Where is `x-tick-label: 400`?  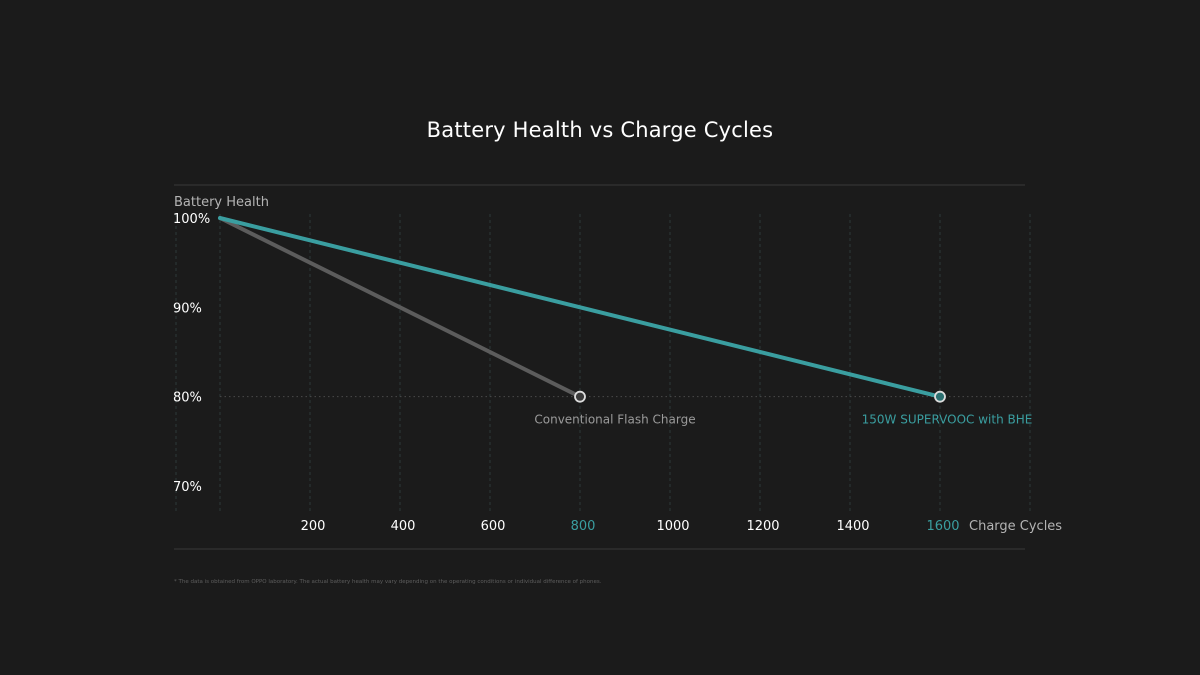 x-tick-label: 400 is located at coordinates (403, 526).